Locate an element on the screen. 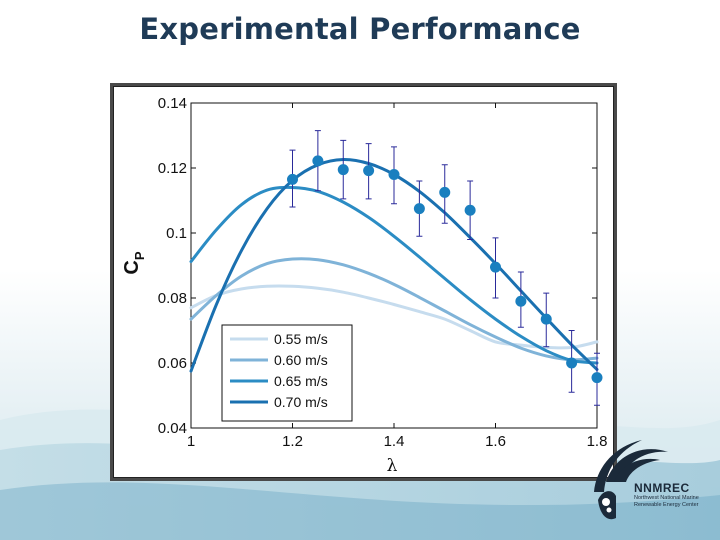 The width and height of the screenshot is (720, 540). nnmrec-logo is located at coordinates (631, 480).